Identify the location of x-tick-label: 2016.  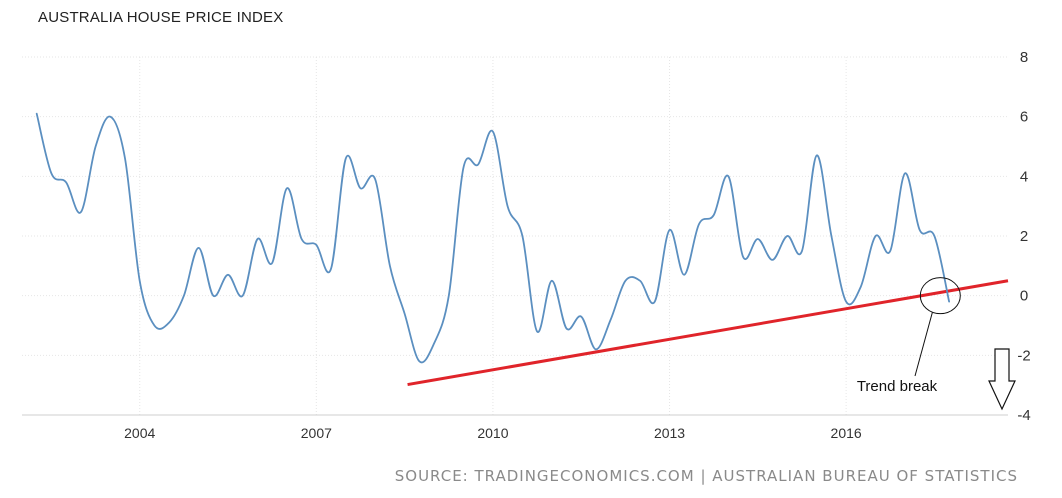
(846, 433).